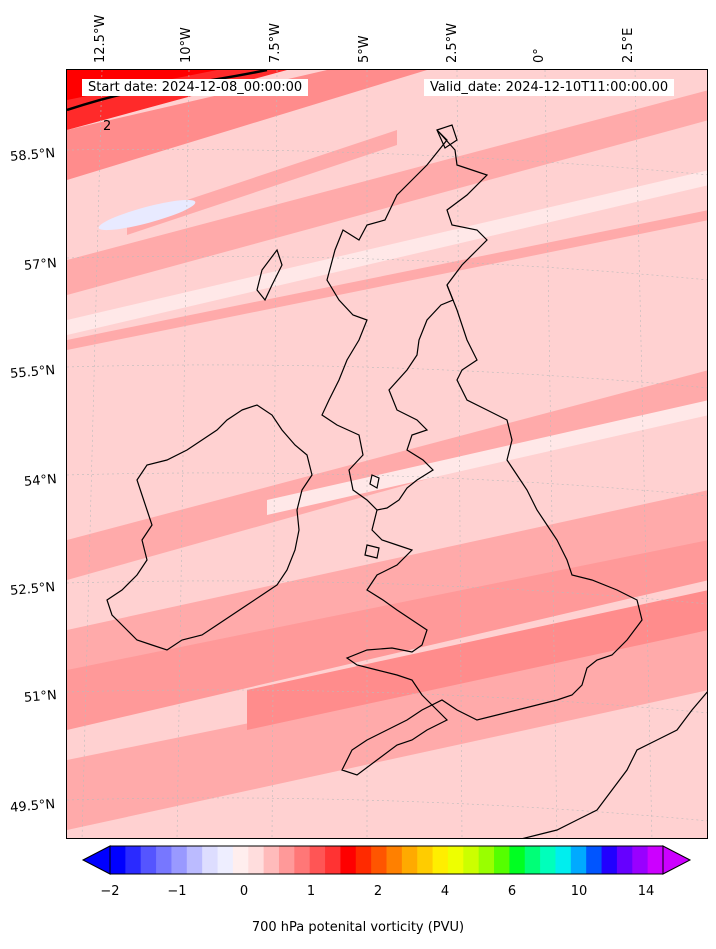 Image resolution: width=716 pixels, height=949 pixels. What do you see at coordinates (110, 891) in the screenshot?
I see `colorbar-tick-label: −2` at bounding box center [110, 891].